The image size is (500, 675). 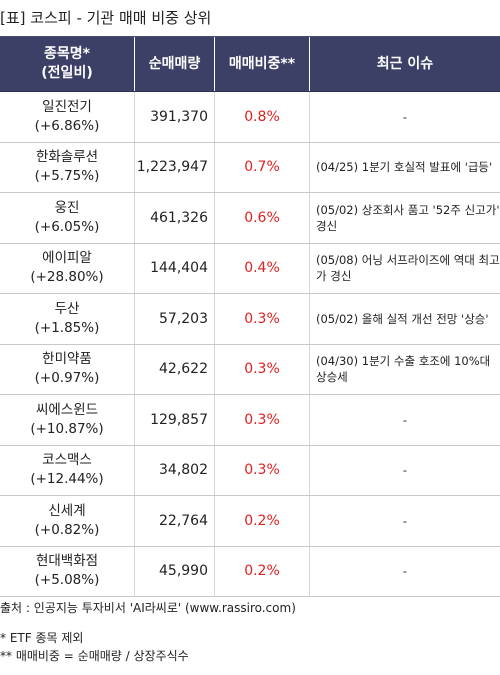 What do you see at coordinates (175, 268) in the screenshot?
I see `net-volume: 144,404` at bounding box center [175, 268].